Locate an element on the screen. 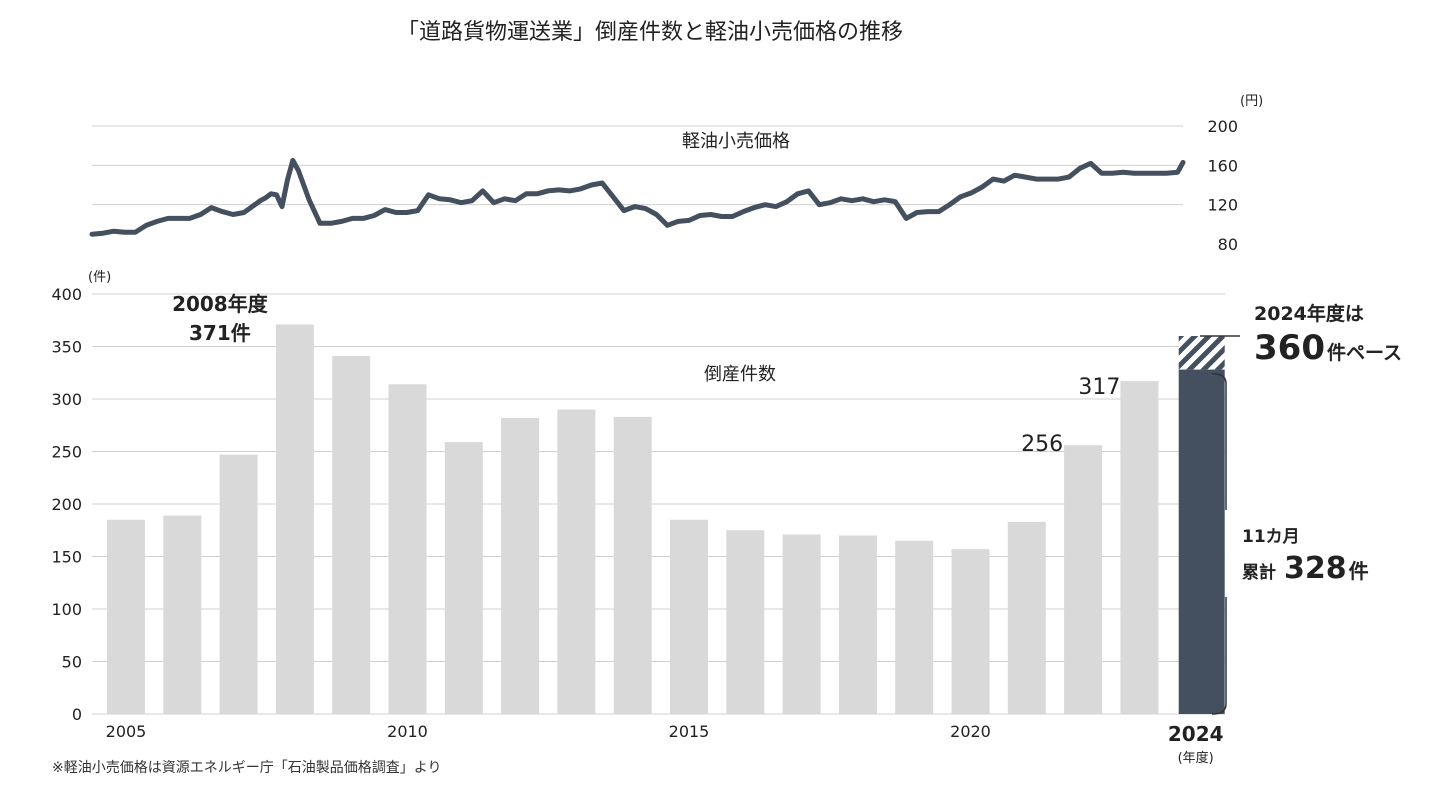 The image size is (1456, 801). pace-annotation-line1: 2024年度は is located at coordinates (1309, 313).